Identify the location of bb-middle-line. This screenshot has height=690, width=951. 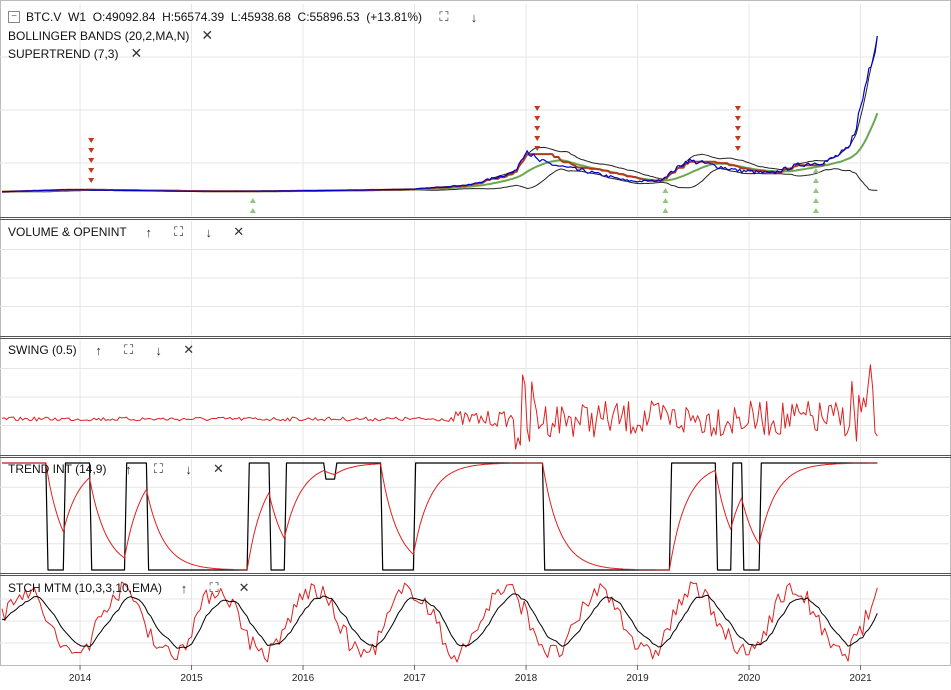
(440, 152).